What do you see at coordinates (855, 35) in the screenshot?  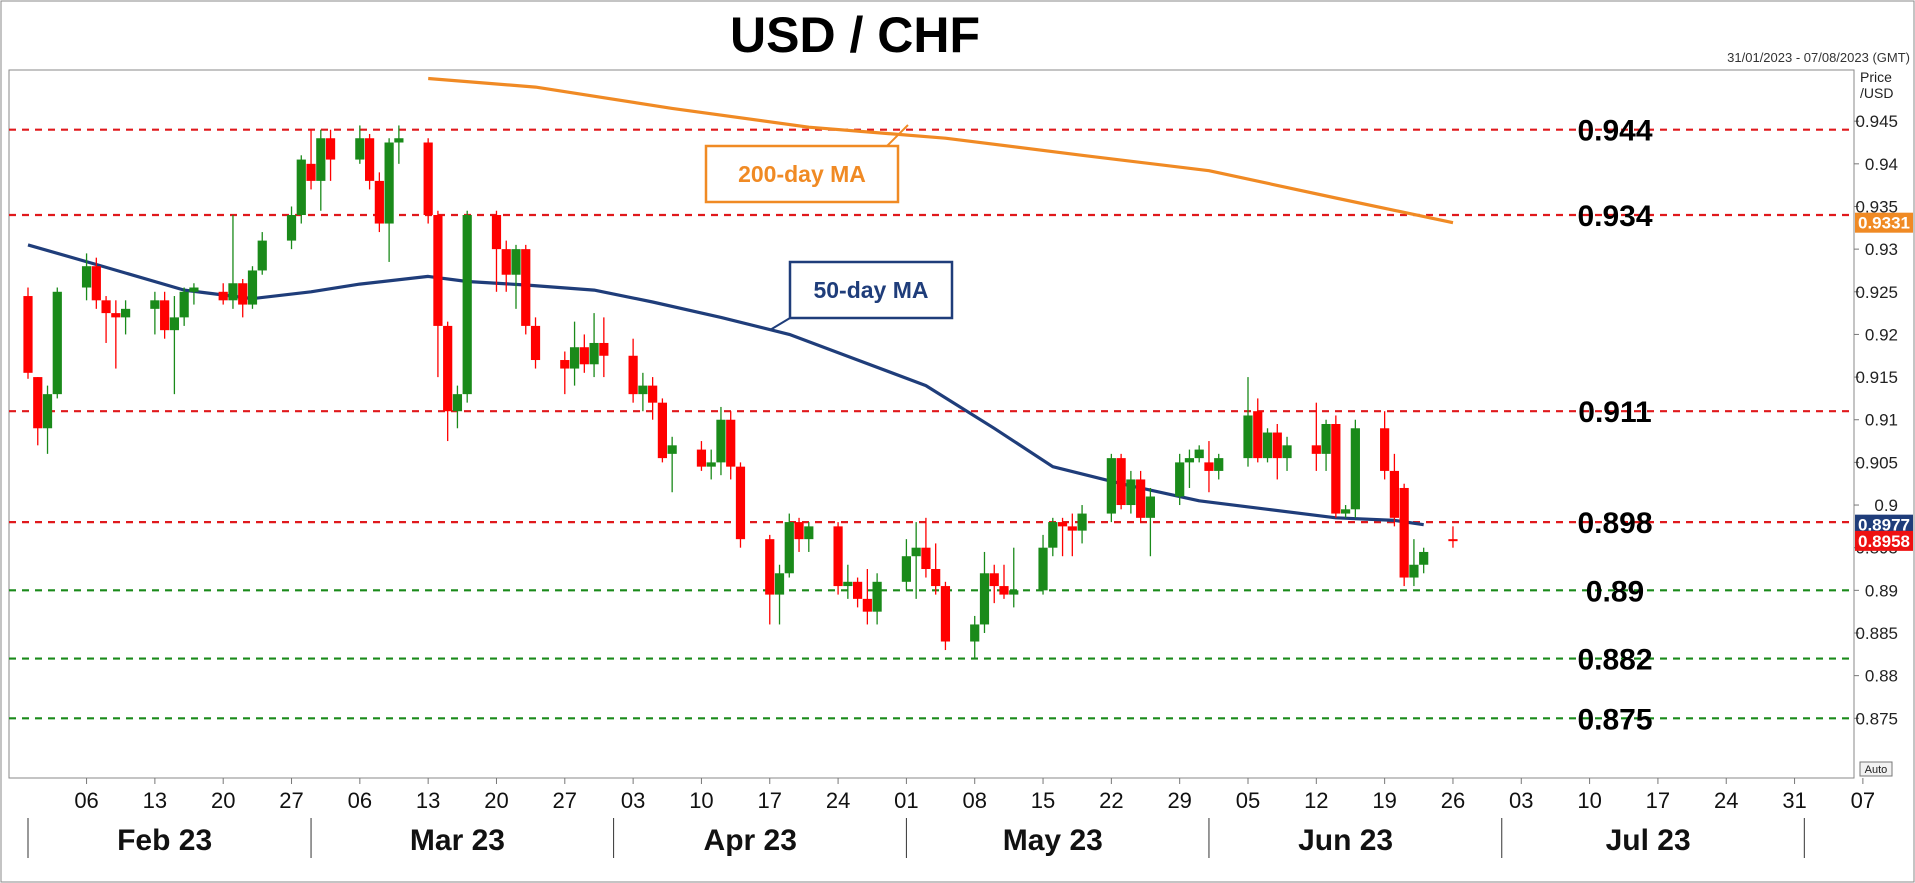 I see `chart-title: USD / CHF` at bounding box center [855, 35].